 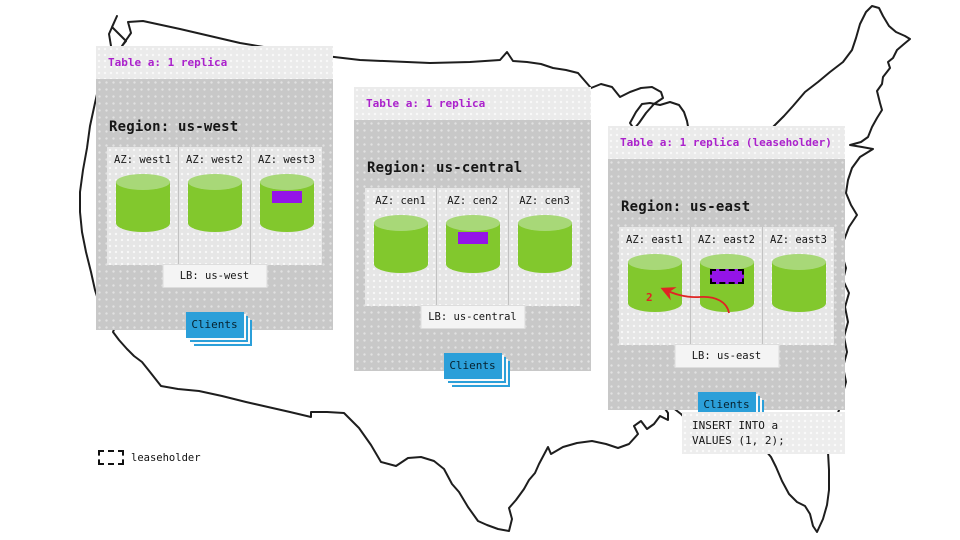 I want to click on az-cell-cen2: AZ: cen2, so click(x=472, y=247).